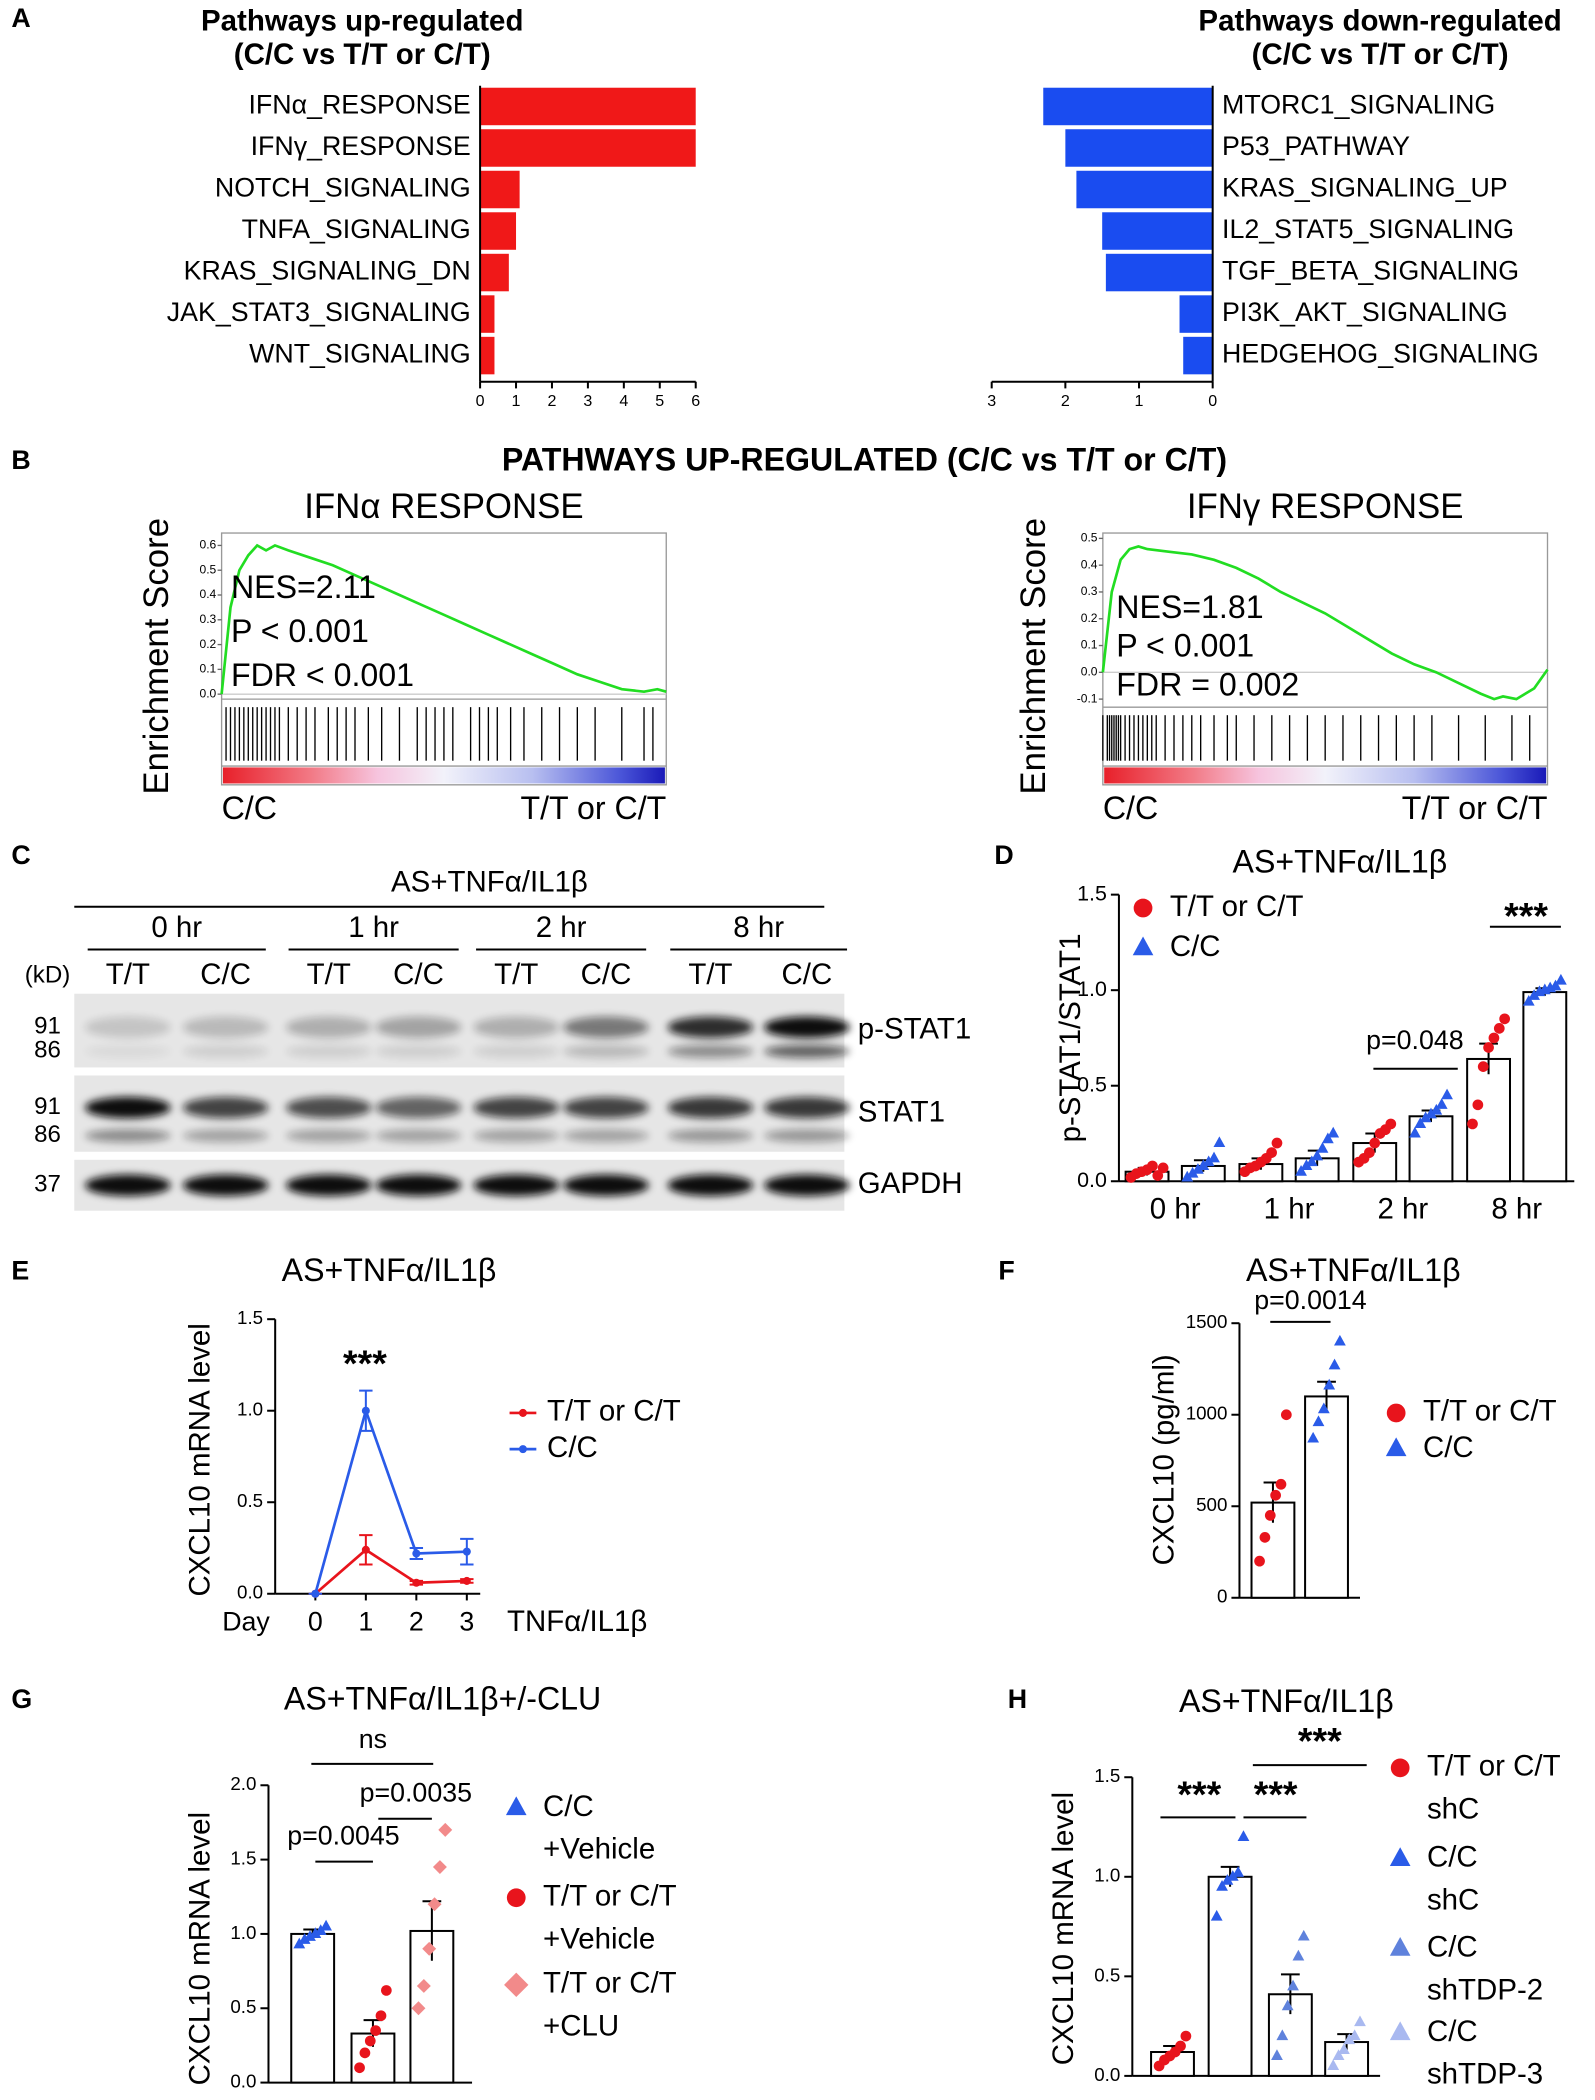 This screenshot has width=1595, height=2100. What do you see at coordinates (246, 1621) in the screenshot?
I see `x-axis-prefix: Day` at bounding box center [246, 1621].